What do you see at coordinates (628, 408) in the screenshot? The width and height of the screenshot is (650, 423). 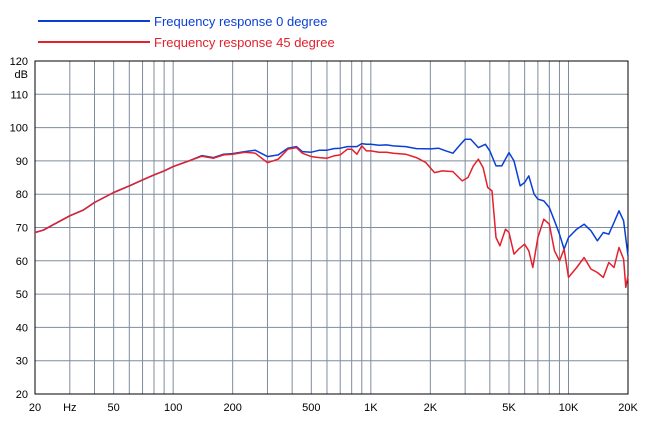 I see `x-tick-label: 20K` at bounding box center [628, 408].